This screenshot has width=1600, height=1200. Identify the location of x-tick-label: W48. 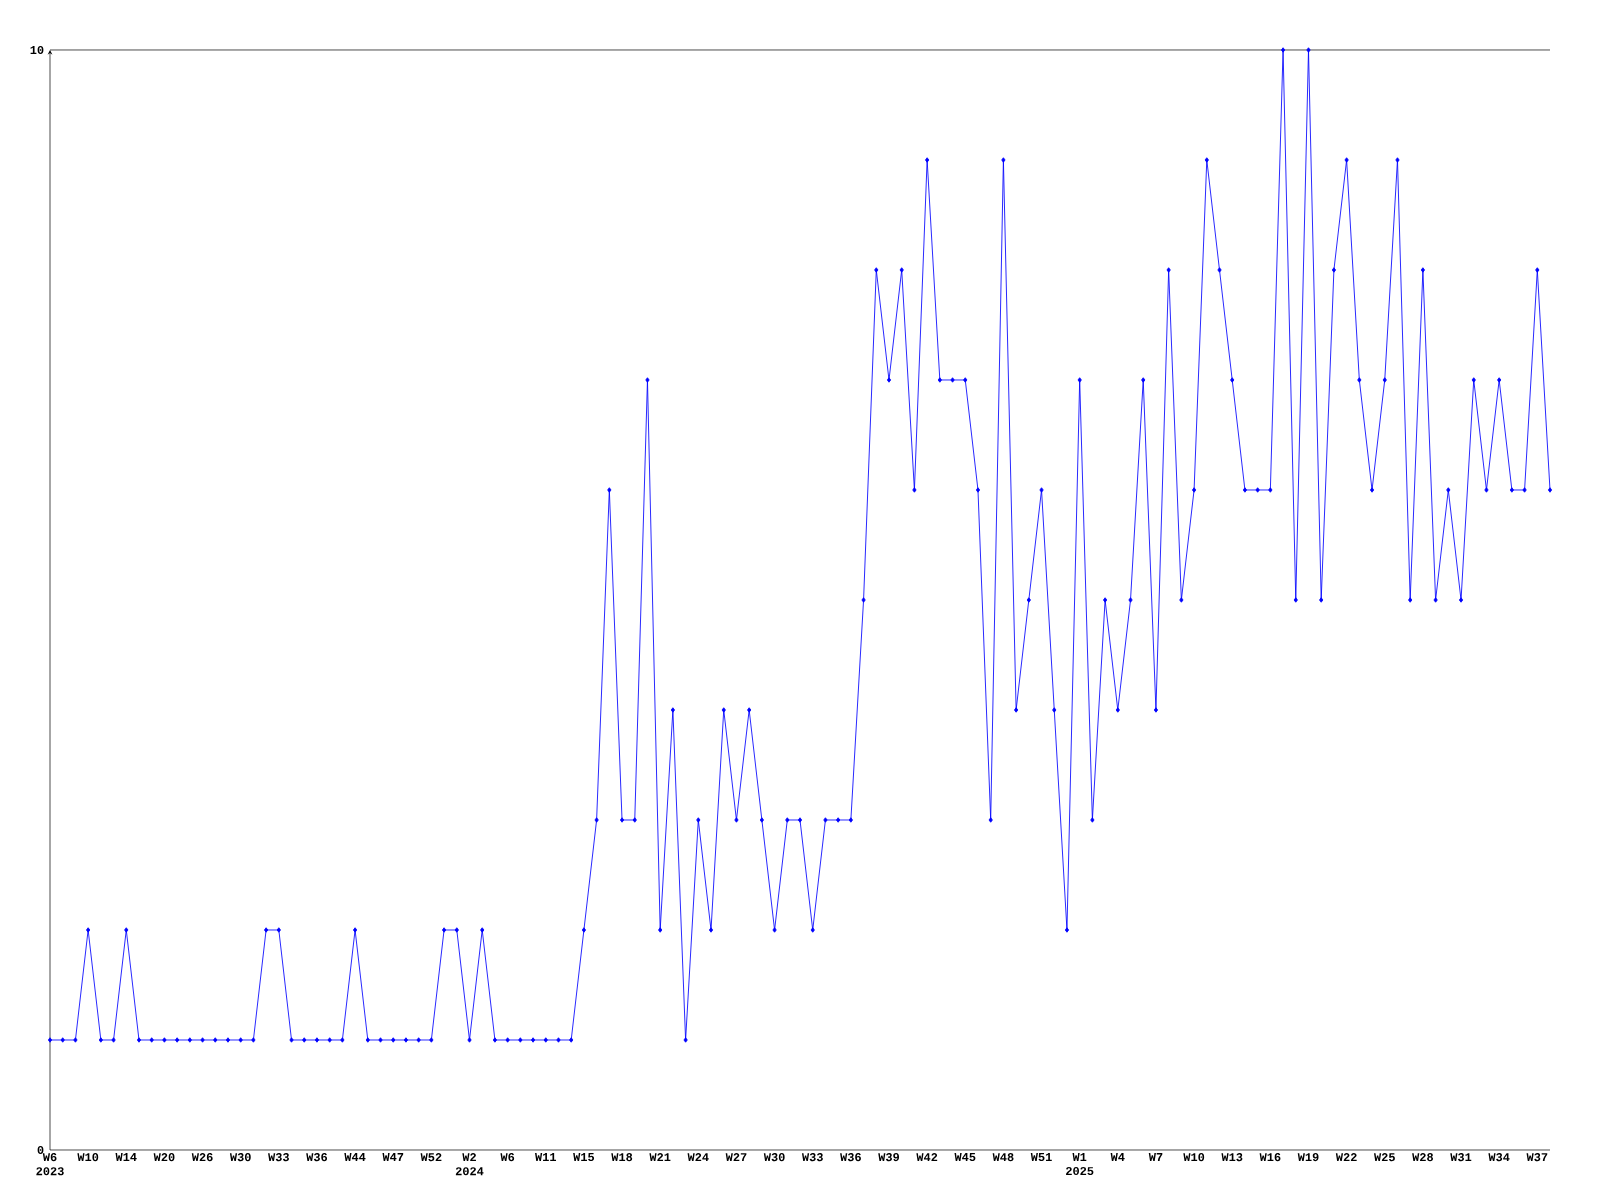
(1003, 1157).